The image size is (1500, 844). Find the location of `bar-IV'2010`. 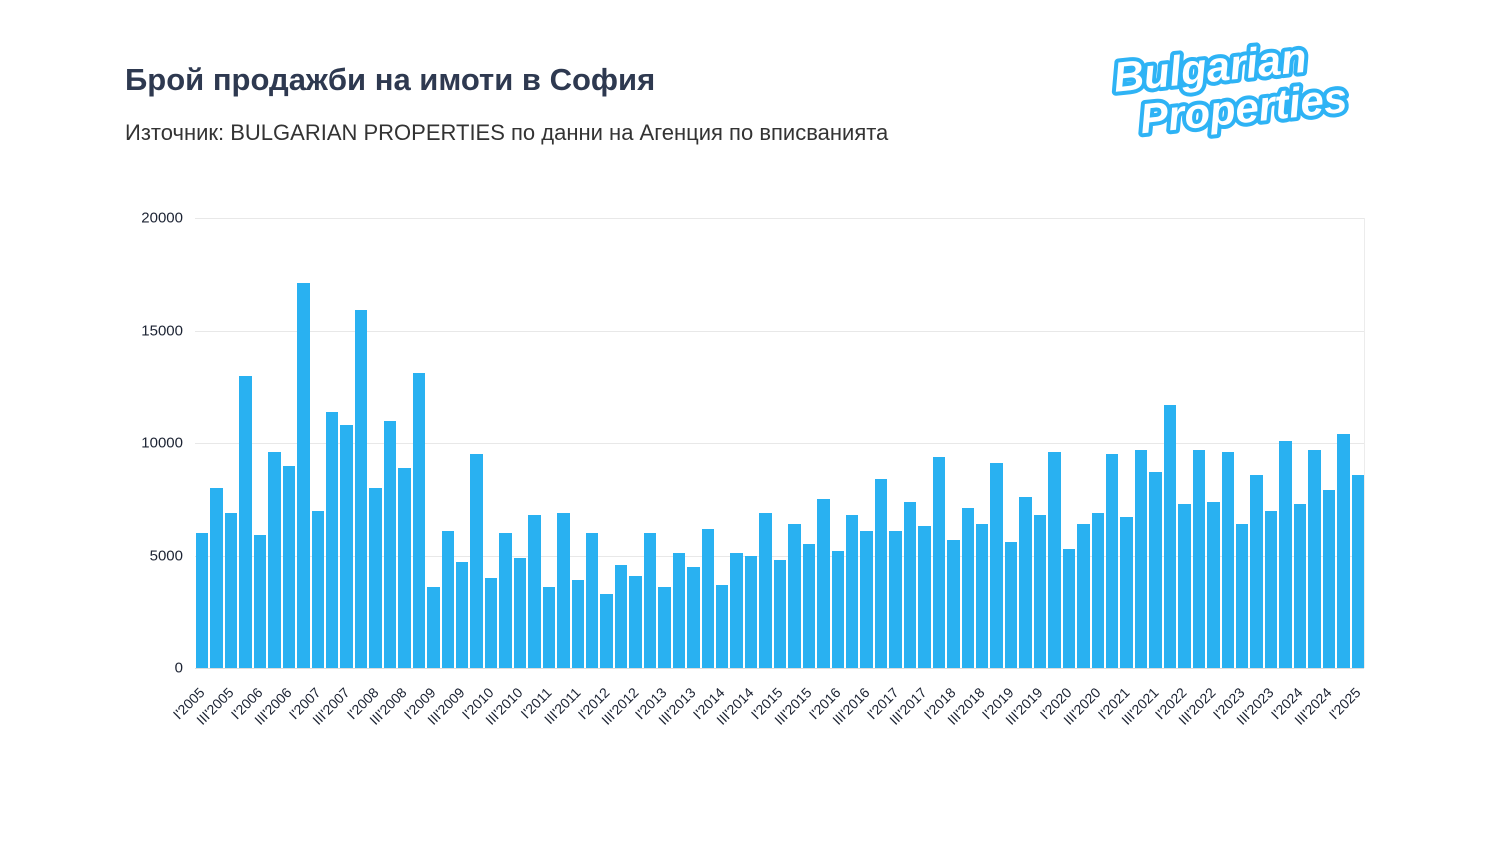

bar-IV'2010 is located at coordinates (534, 591).